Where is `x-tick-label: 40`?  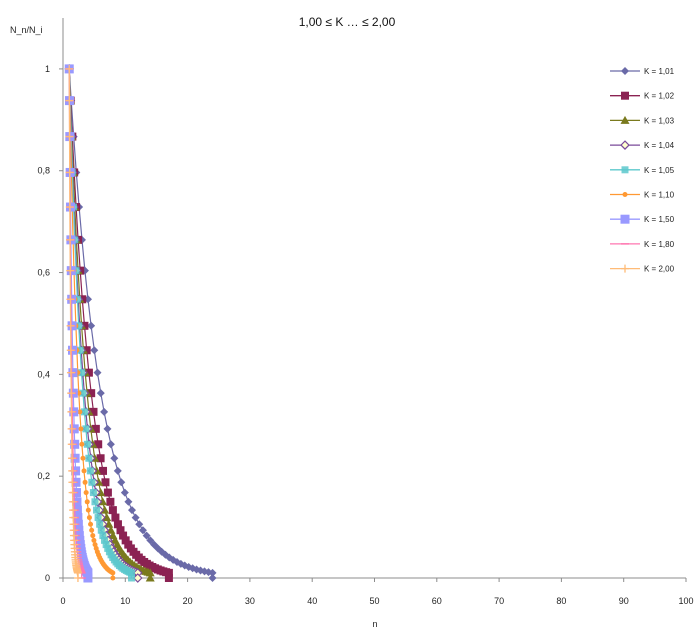 x-tick-label: 40 is located at coordinates (312, 601).